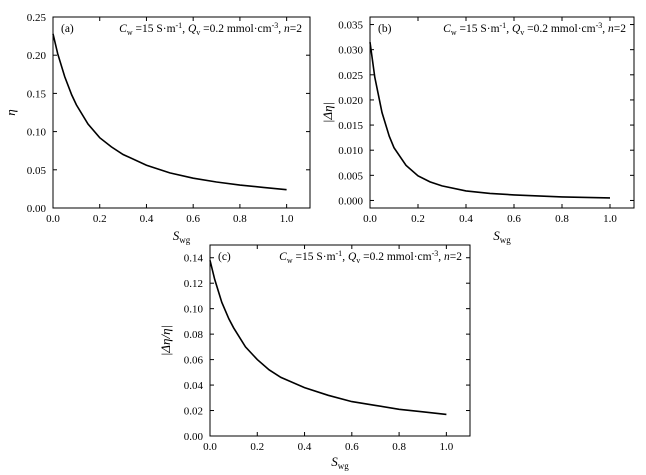 The width and height of the screenshot is (646, 475). Describe the element at coordinates (350, 176) in the screenshot. I see `y-tick-label: 0.005` at that location.